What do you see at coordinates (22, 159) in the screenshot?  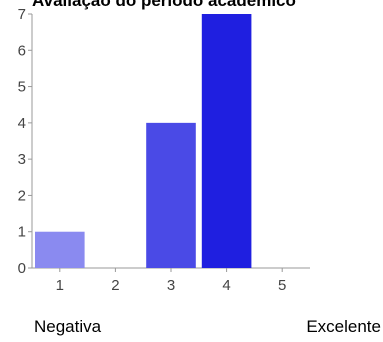 I see `y-tick-label: 3` at bounding box center [22, 159].